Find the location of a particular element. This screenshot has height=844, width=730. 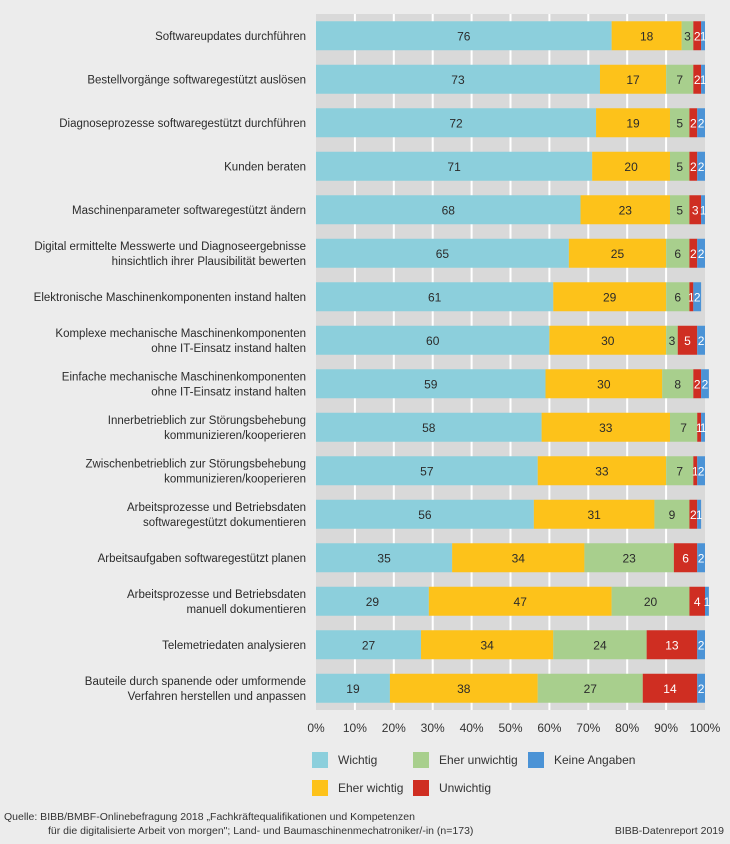

category-label: Arbeitsaufgaben softwaregestützt planen is located at coordinates (202, 559).